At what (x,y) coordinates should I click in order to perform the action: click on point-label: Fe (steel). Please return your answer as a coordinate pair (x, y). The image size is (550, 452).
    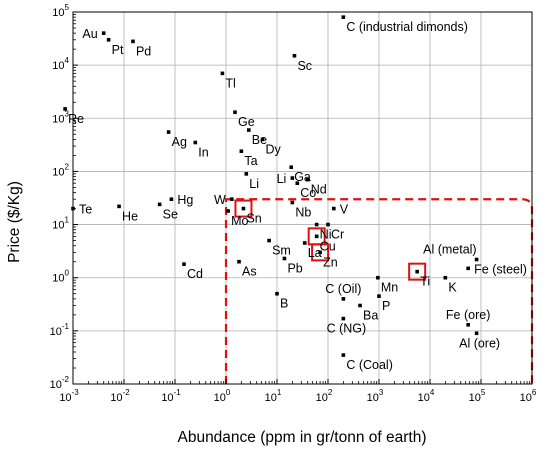
    Looking at the image, I should click on (500, 269).